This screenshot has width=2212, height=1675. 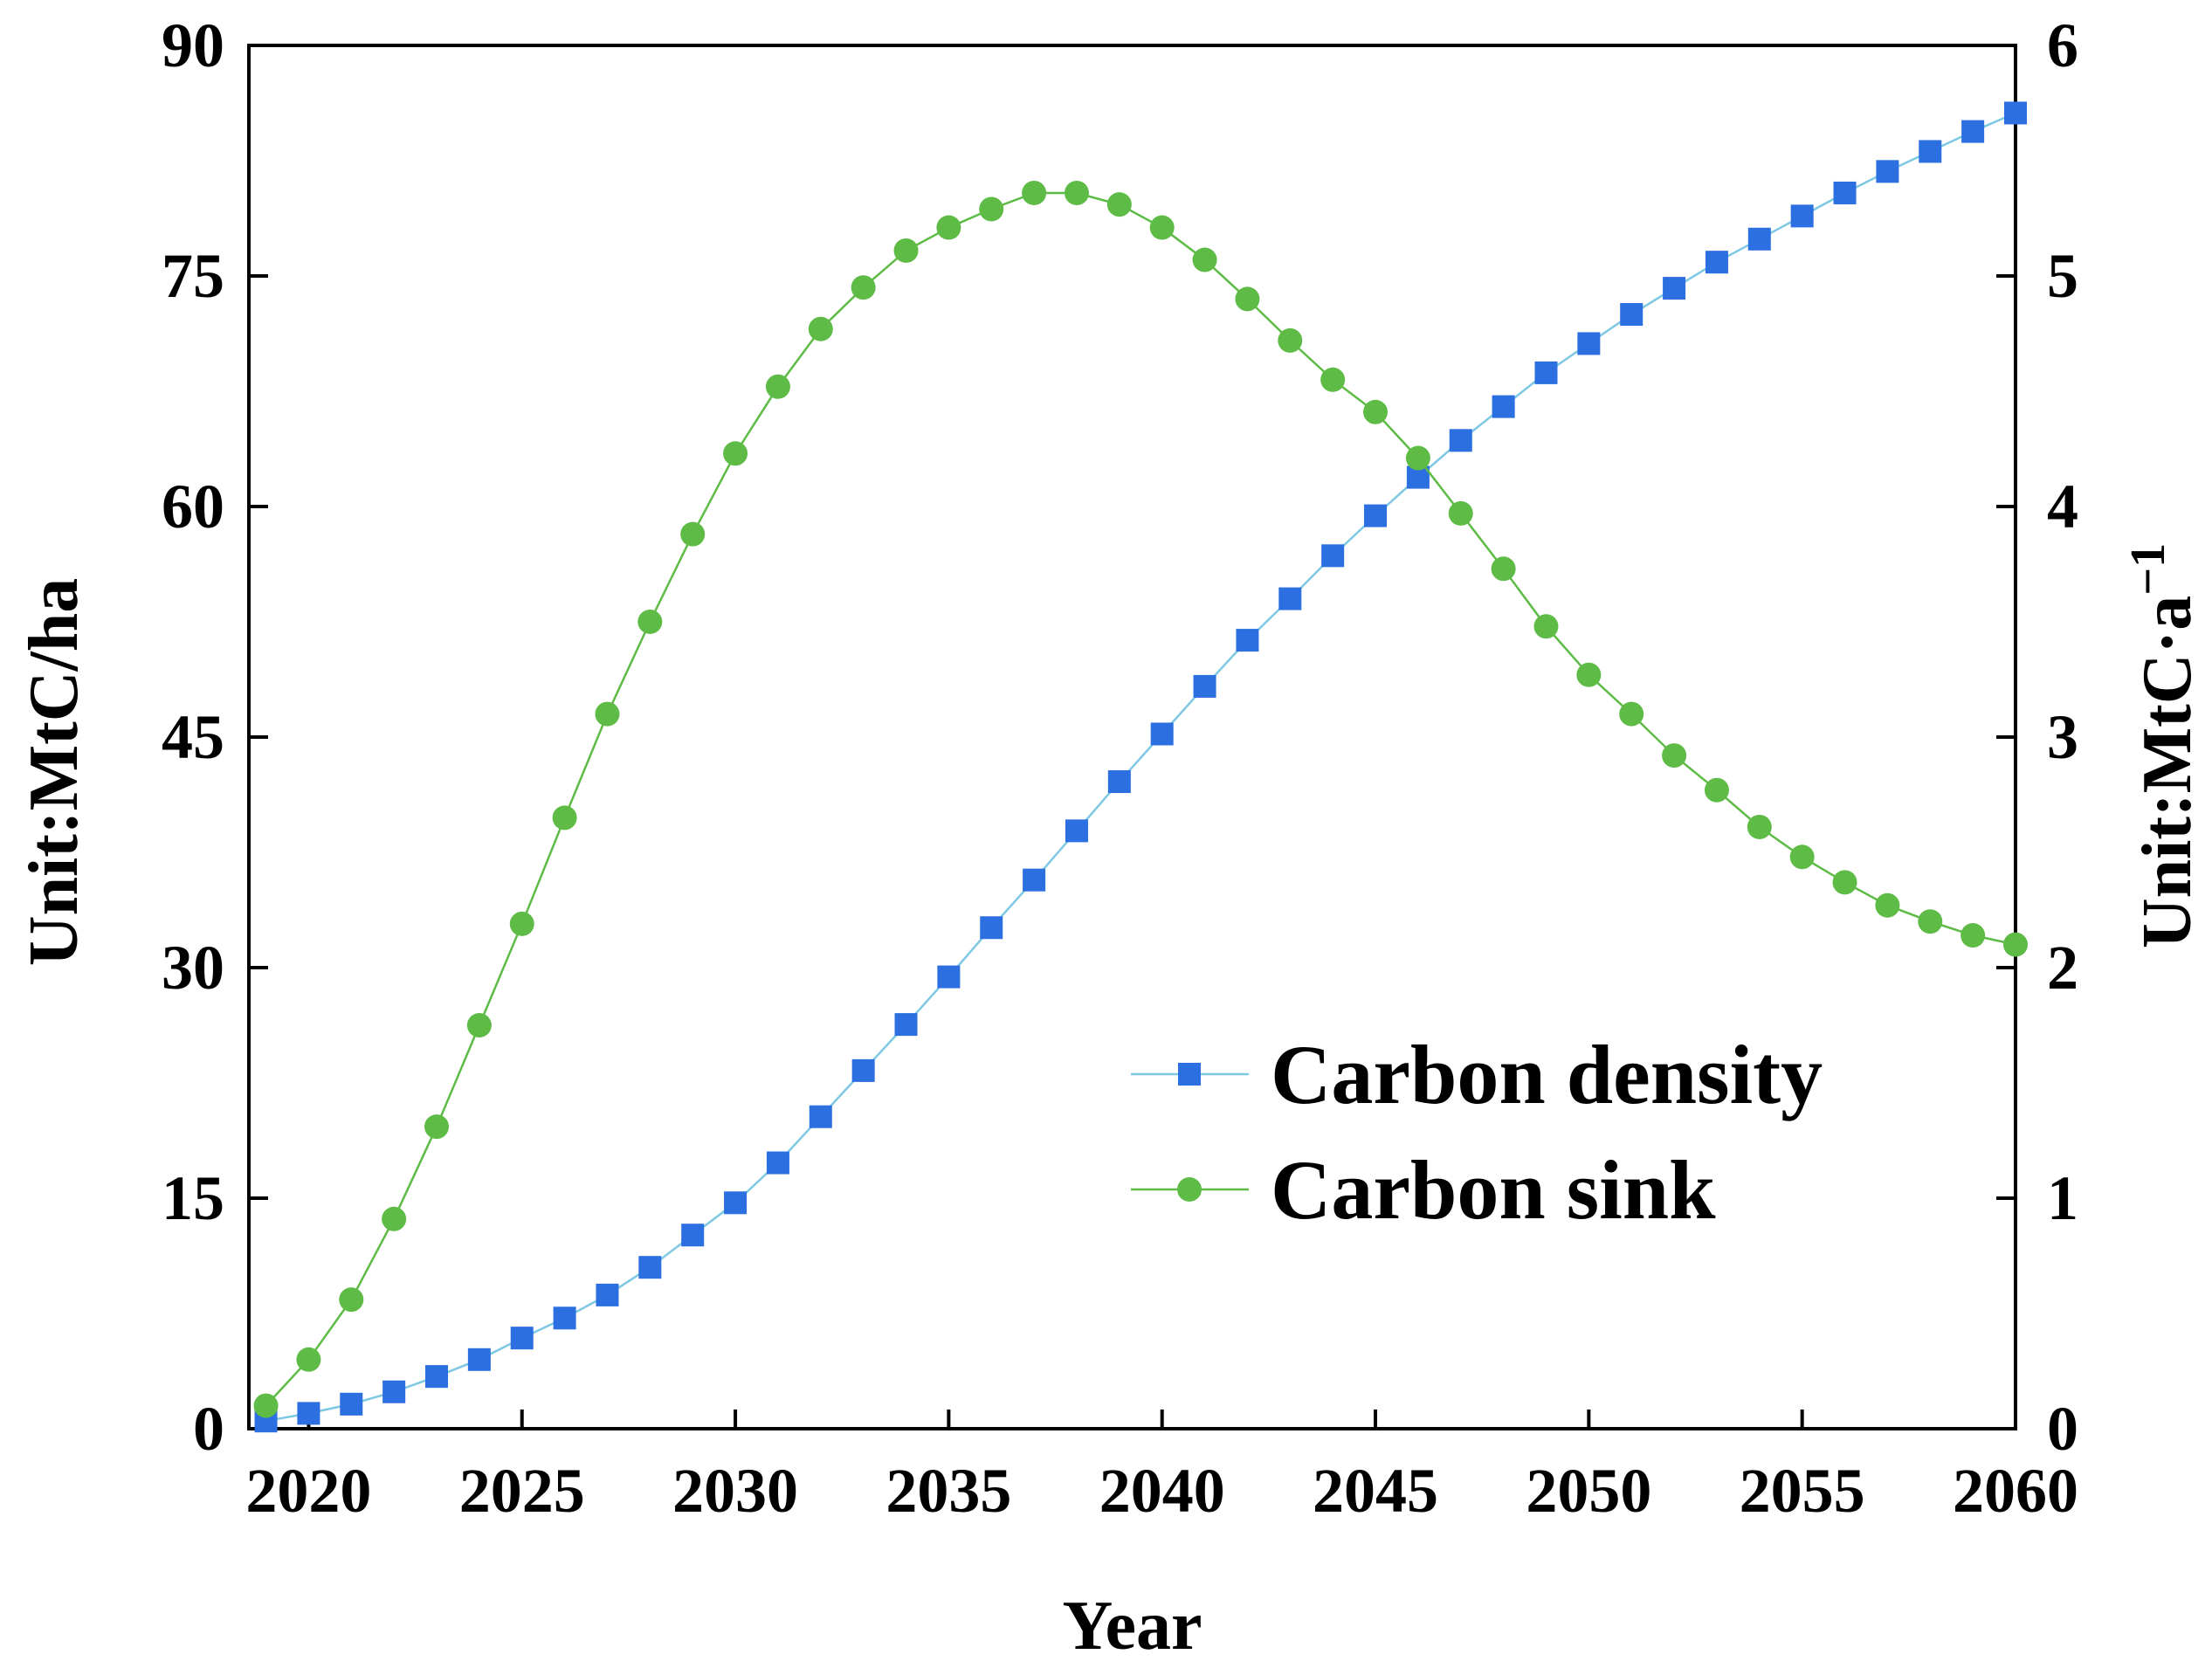 I want to click on legend-item-carbon-density: Carbon density, so click(x=1477, y=1074).